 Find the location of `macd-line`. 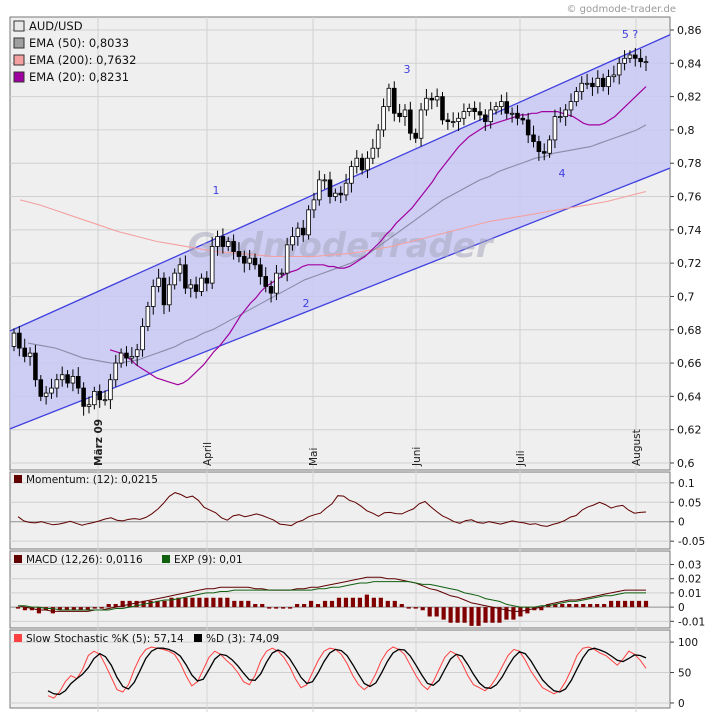

macd-line is located at coordinates (331, 594).